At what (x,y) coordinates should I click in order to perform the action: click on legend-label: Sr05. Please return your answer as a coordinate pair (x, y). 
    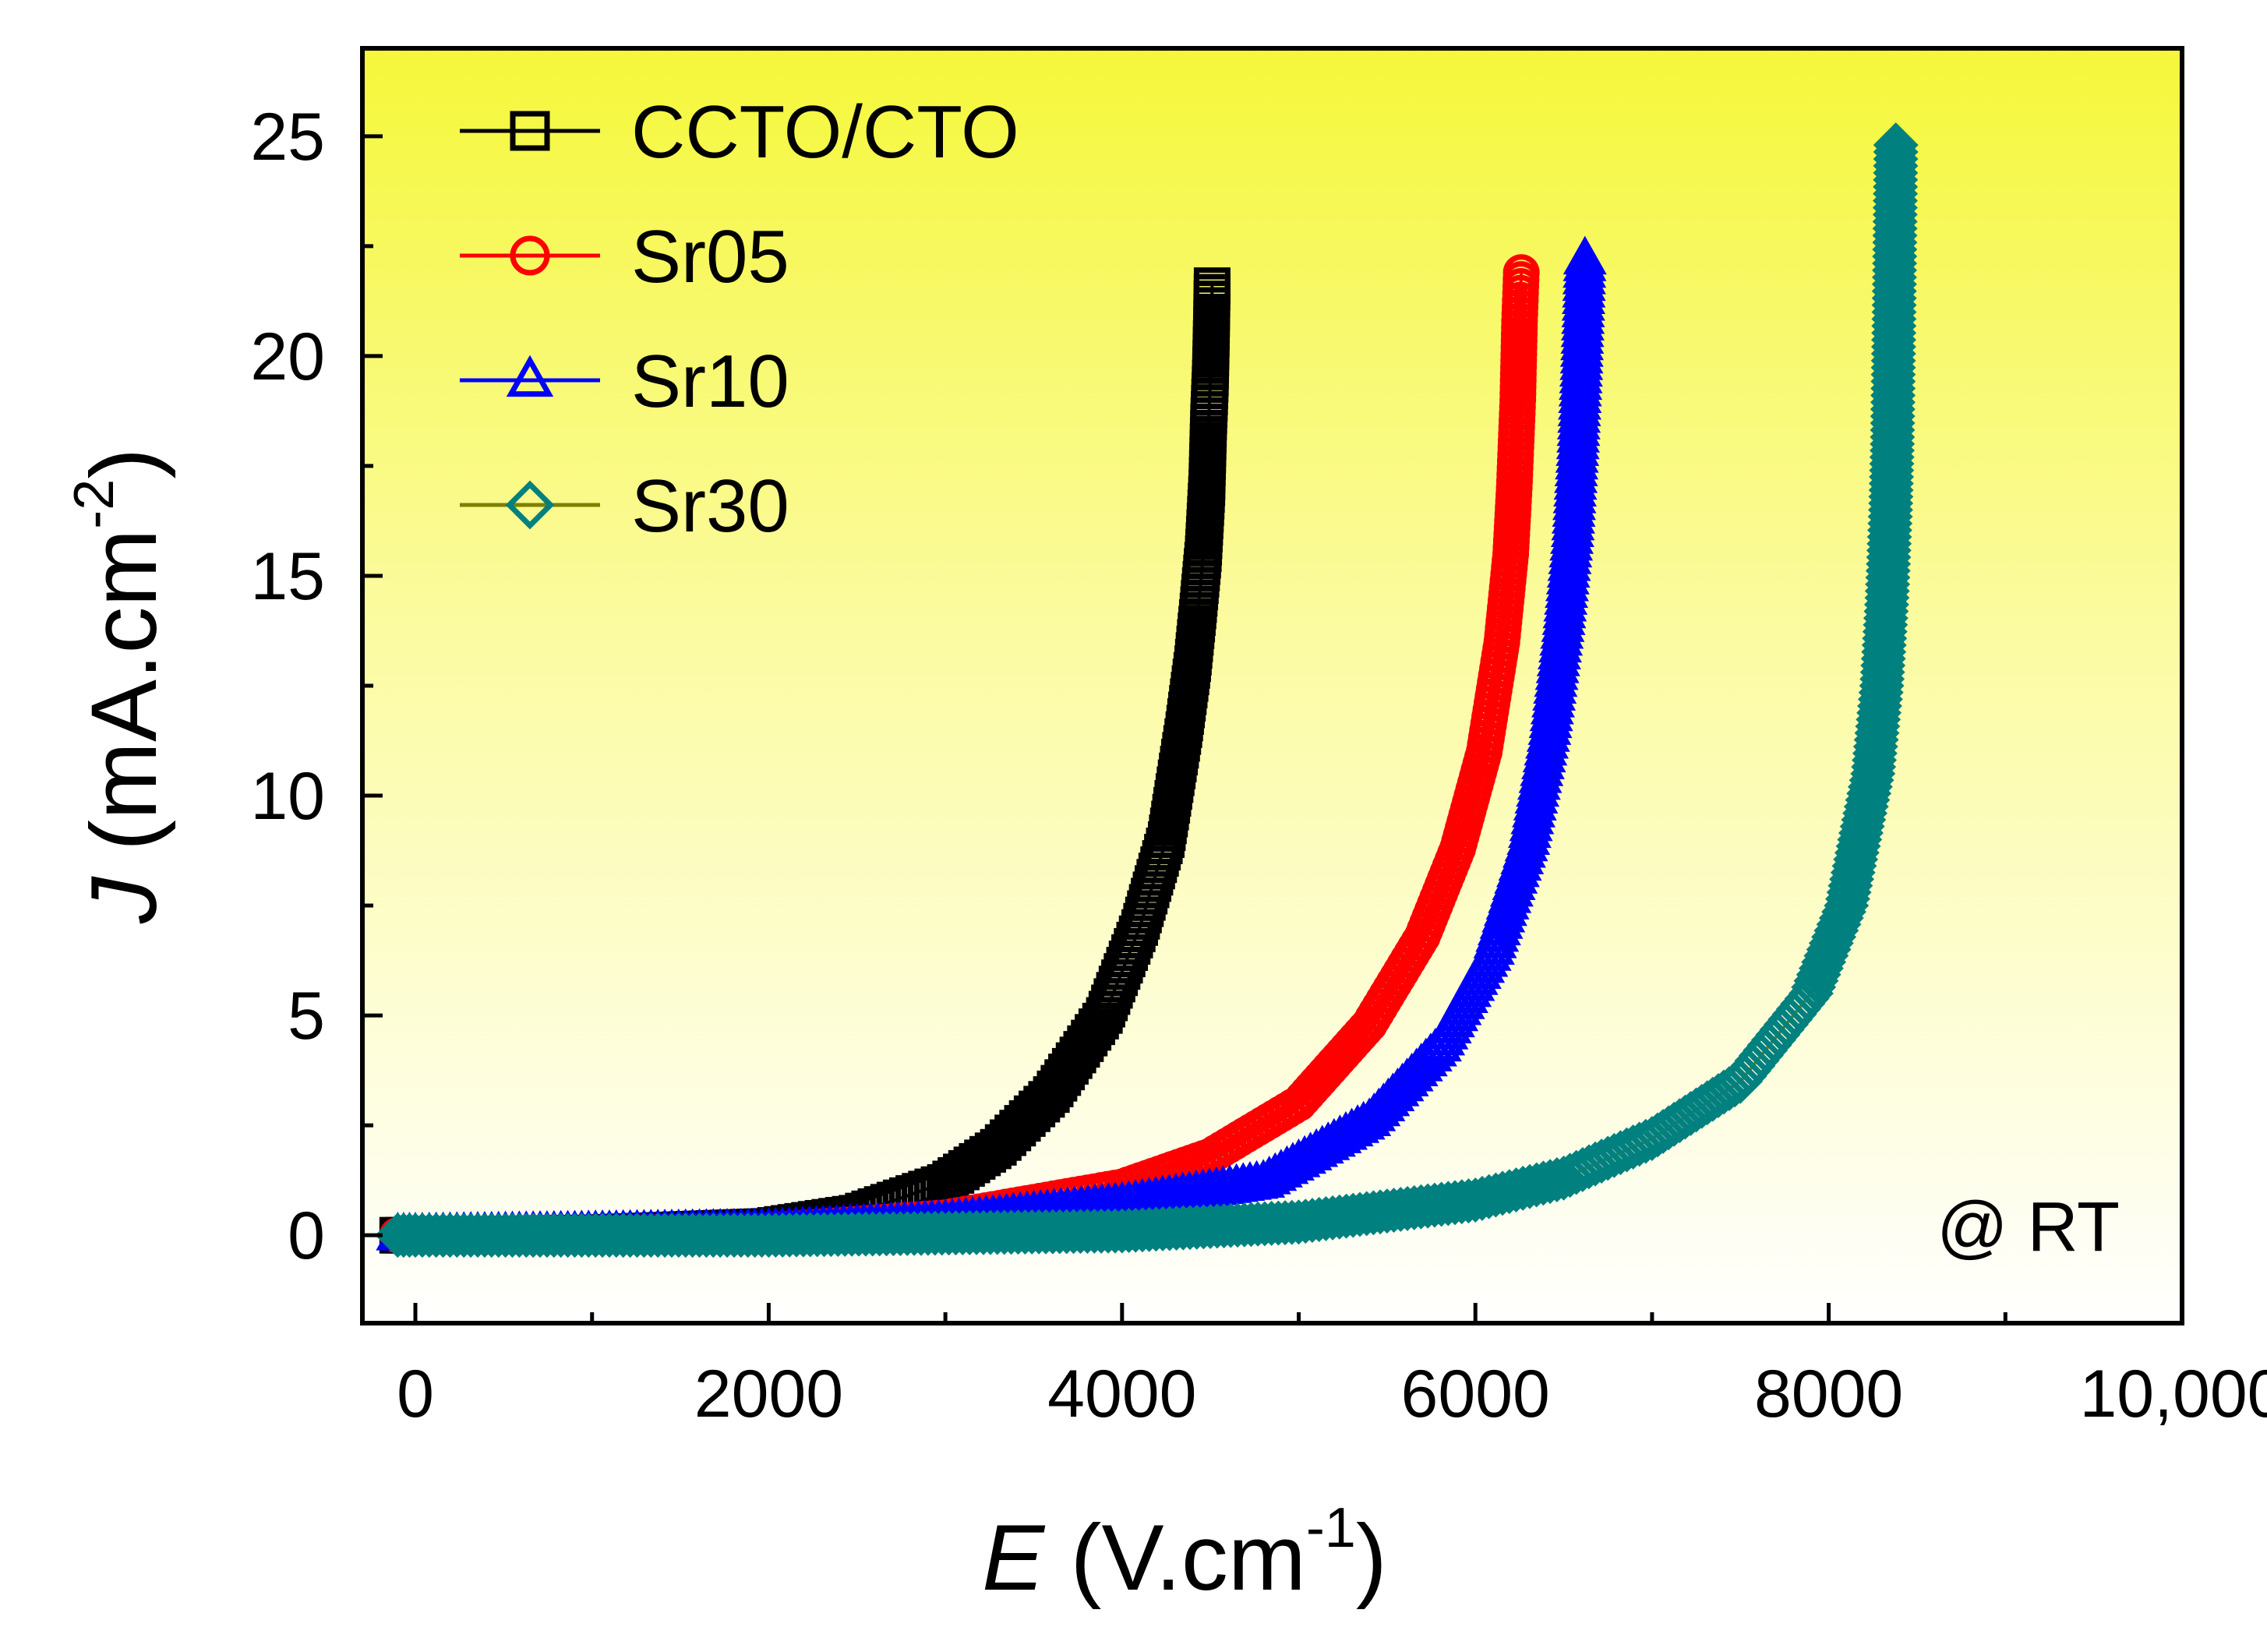
    Looking at the image, I should click on (710, 257).